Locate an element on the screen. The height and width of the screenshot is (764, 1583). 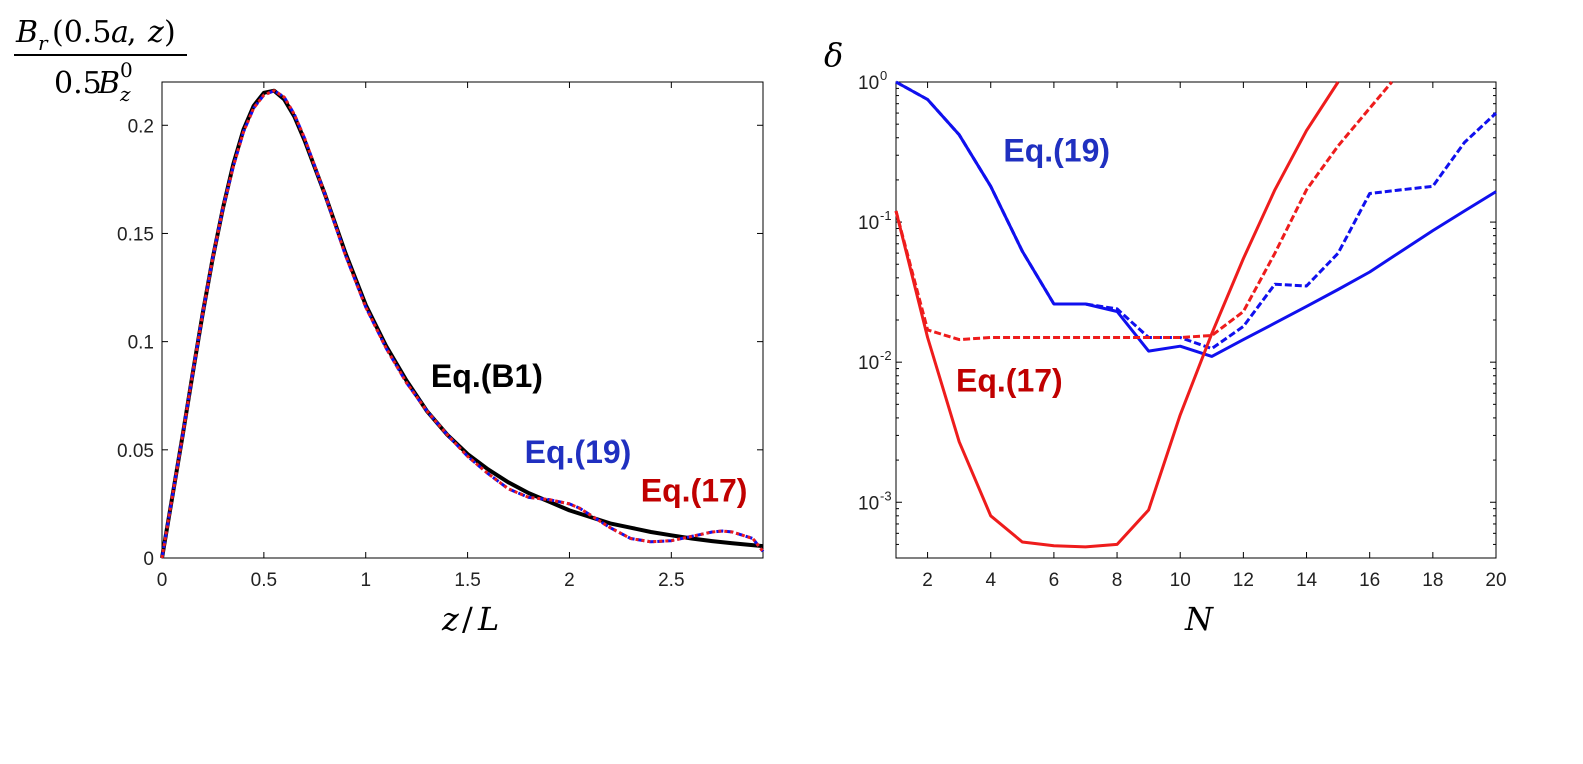
left-xtick-label: 0 is located at coordinates (162, 580).